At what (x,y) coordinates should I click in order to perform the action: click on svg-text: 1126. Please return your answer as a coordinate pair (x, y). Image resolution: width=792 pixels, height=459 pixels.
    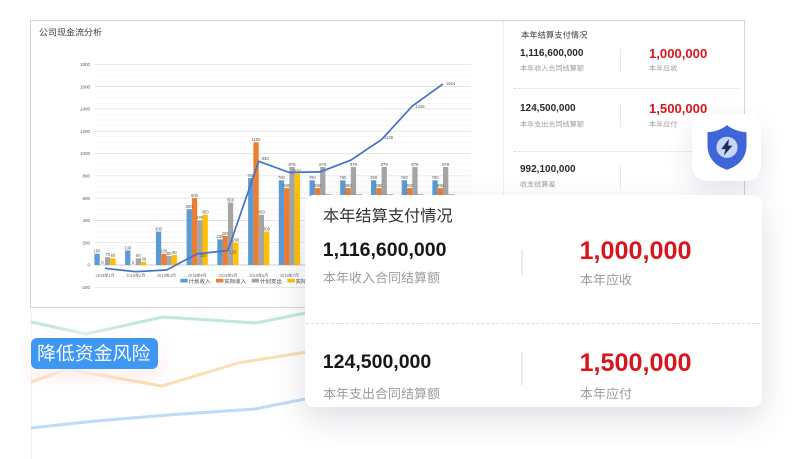
    Looking at the image, I should click on (389, 137).